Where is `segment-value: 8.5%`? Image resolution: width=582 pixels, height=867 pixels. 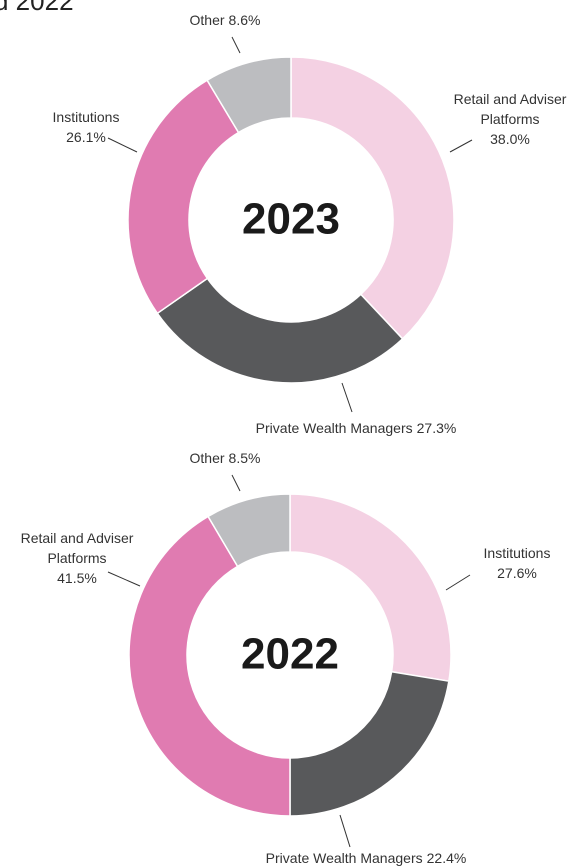 segment-value: 8.5% is located at coordinates (244, 458).